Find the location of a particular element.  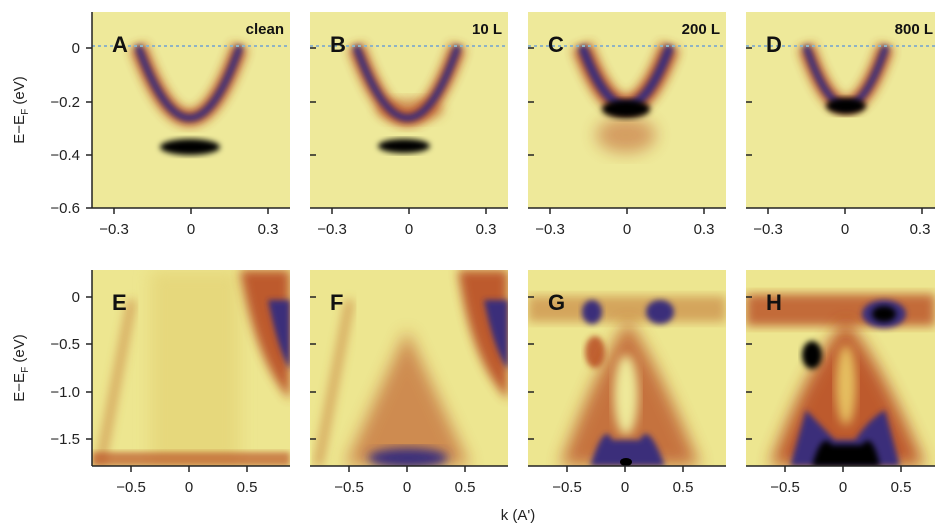

bottom-x-axis-title: k (A') is located at coordinates (518, 515).